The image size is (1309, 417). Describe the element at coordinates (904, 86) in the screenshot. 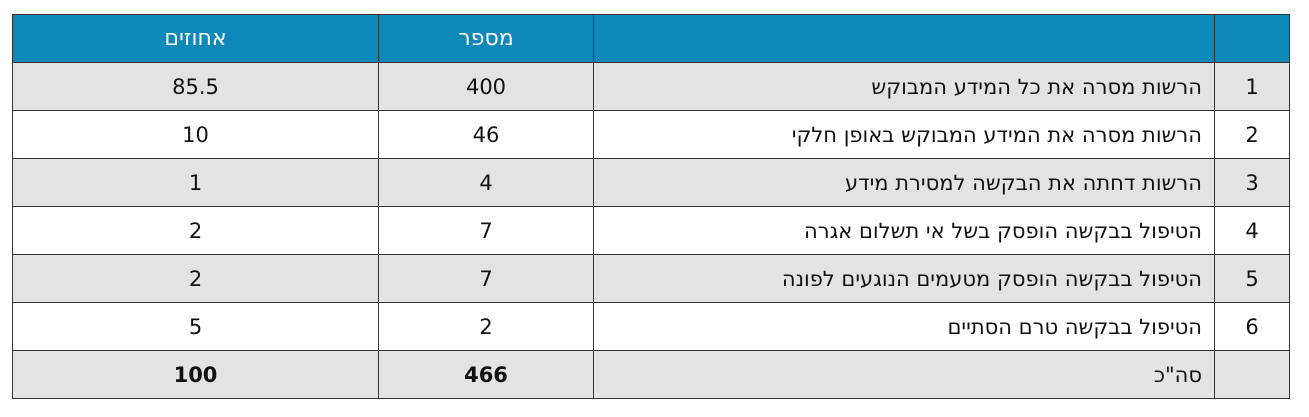

I see `row-description: הרשות מסרה את כל המידע המבוקש` at that location.